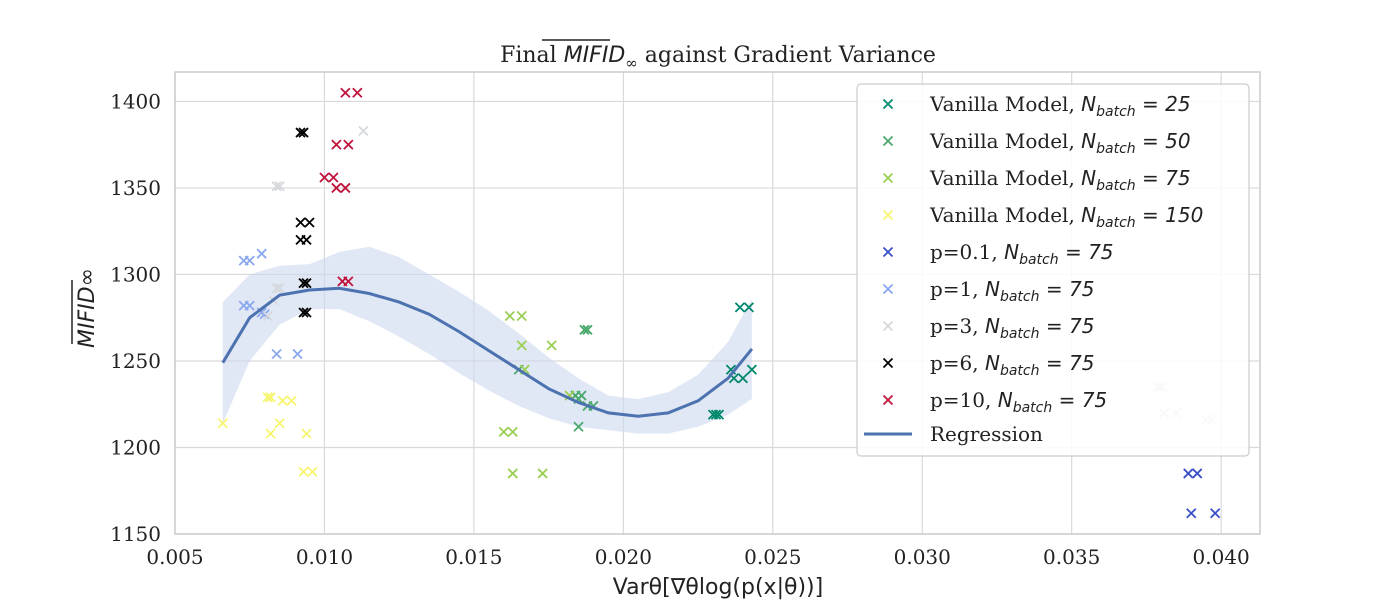 The height and width of the screenshot is (600, 1400). I want to click on x-tick-label: 0.040, so click(1221, 557).